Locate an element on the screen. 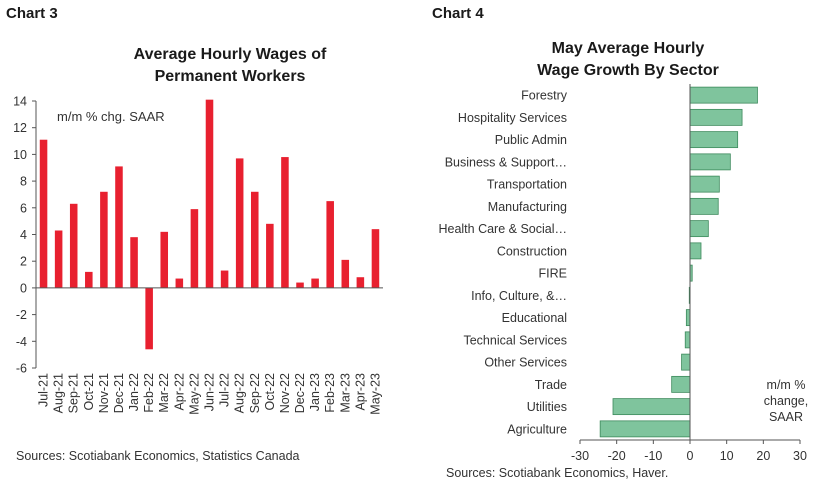  chart4-x-tick-label: -20 is located at coordinates (617, 456).